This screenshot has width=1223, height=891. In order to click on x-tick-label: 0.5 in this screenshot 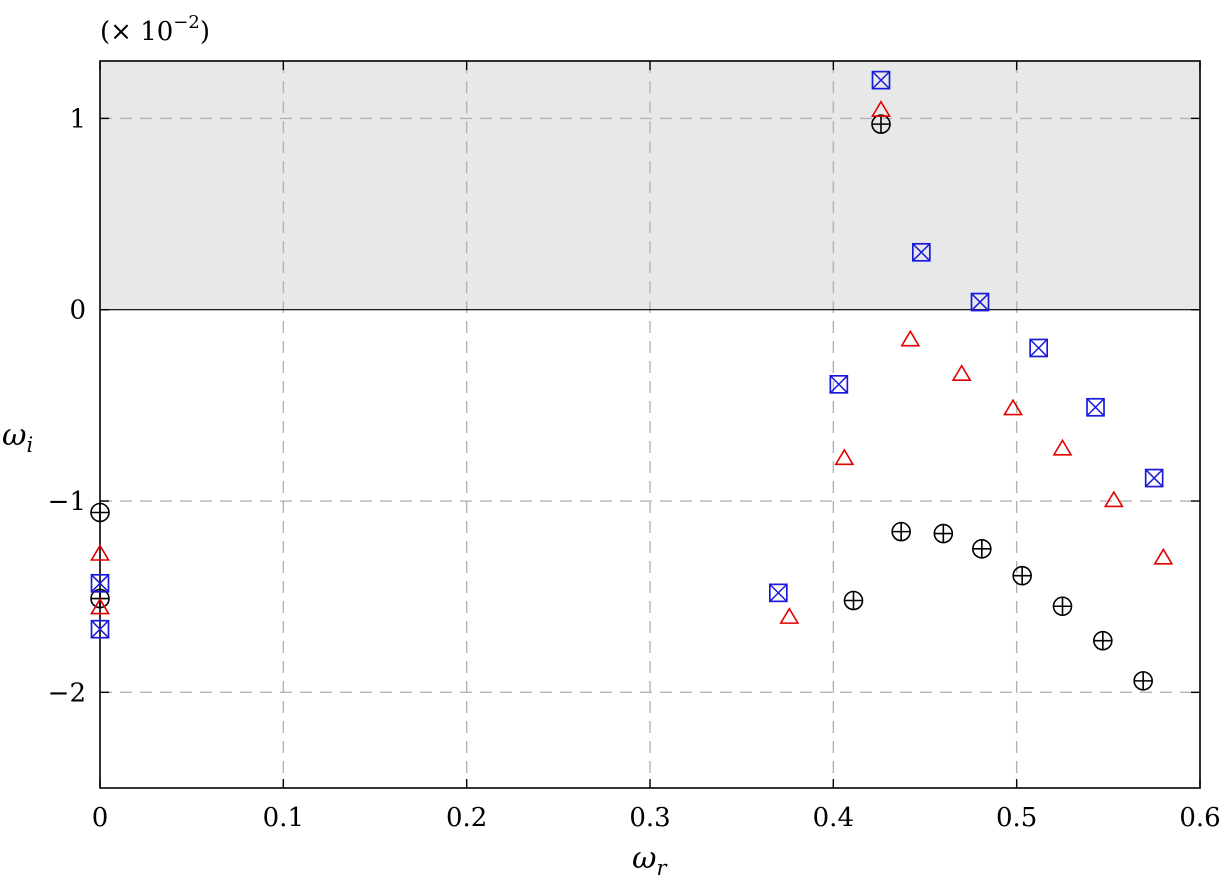, I will do `click(1016, 818)`.